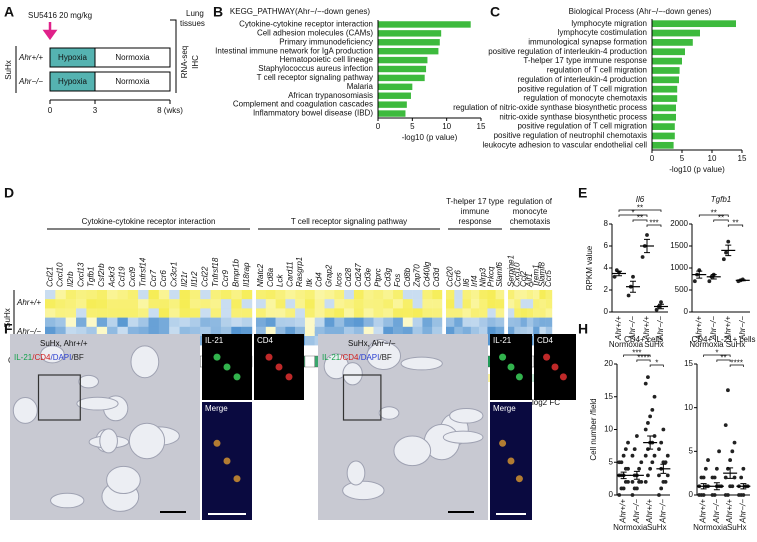  What do you see at coordinates (153, 278) in the screenshot?
I see `gene-label: Ccr7` at bounding box center [153, 278].